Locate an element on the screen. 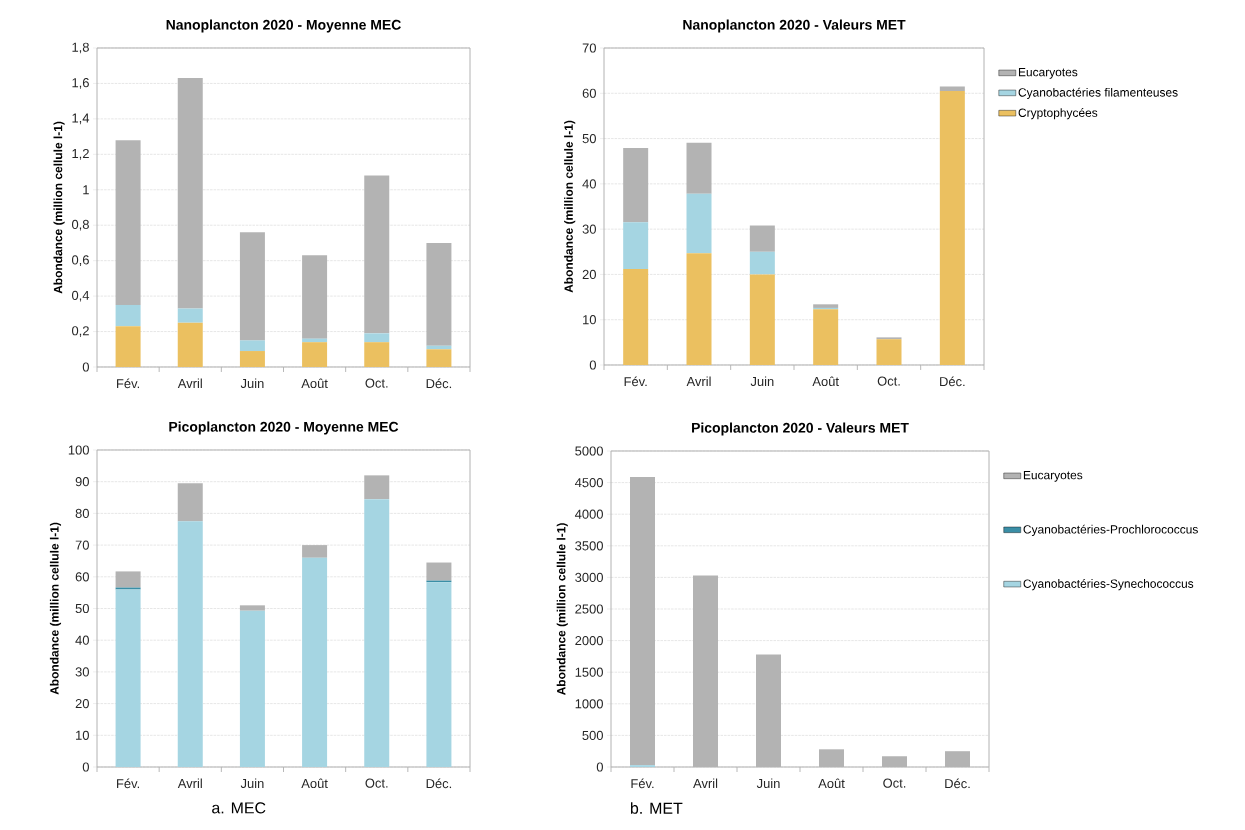 The image size is (1245, 830). y-tick-label: 0,2 is located at coordinates (80, 331).